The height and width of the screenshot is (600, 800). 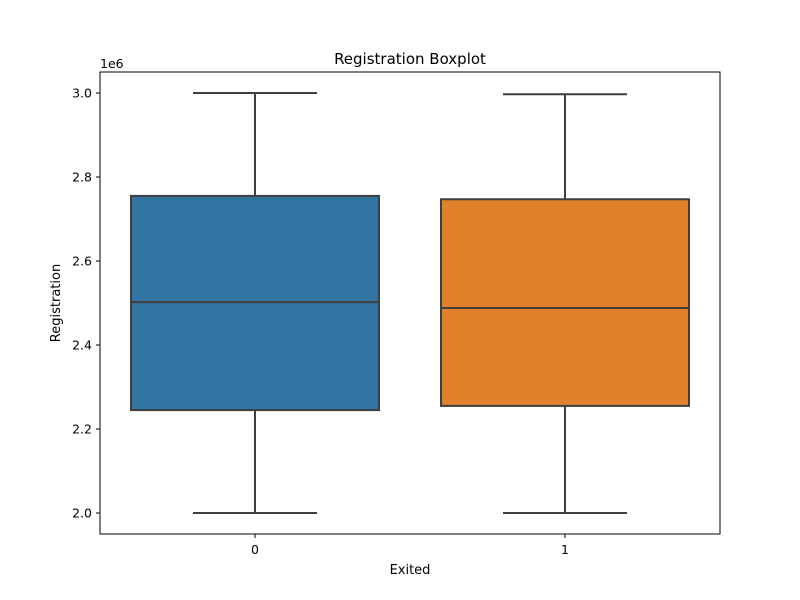 What do you see at coordinates (82, 261) in the screenshot?
I see `y-tick-label: 2.6` at bounding box center [82, 261].